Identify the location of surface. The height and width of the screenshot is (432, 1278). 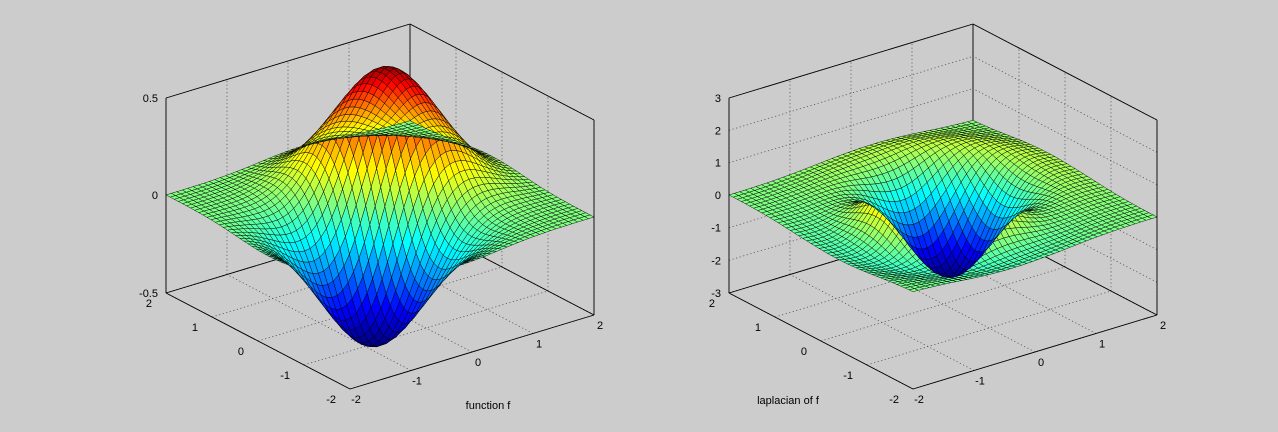
(943, 206).